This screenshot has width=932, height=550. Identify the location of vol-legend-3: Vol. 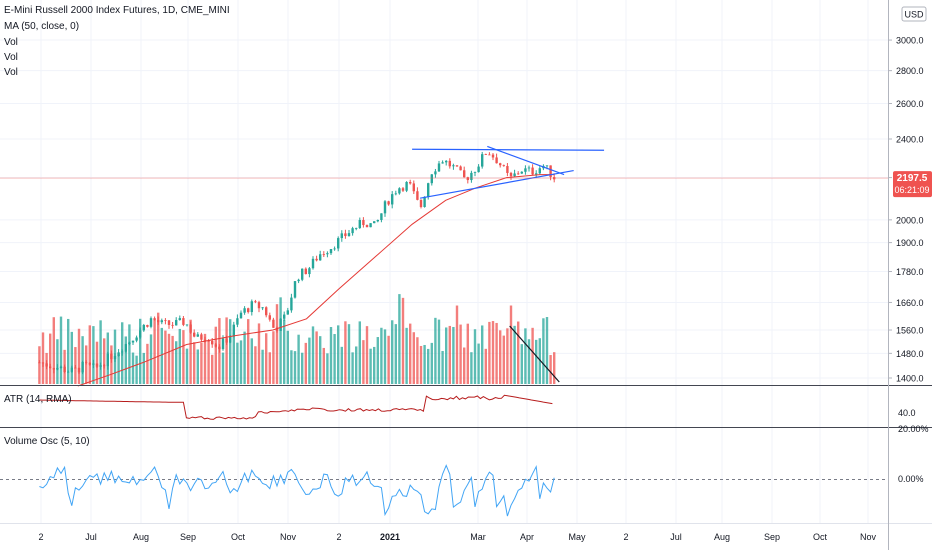
(11, 72).